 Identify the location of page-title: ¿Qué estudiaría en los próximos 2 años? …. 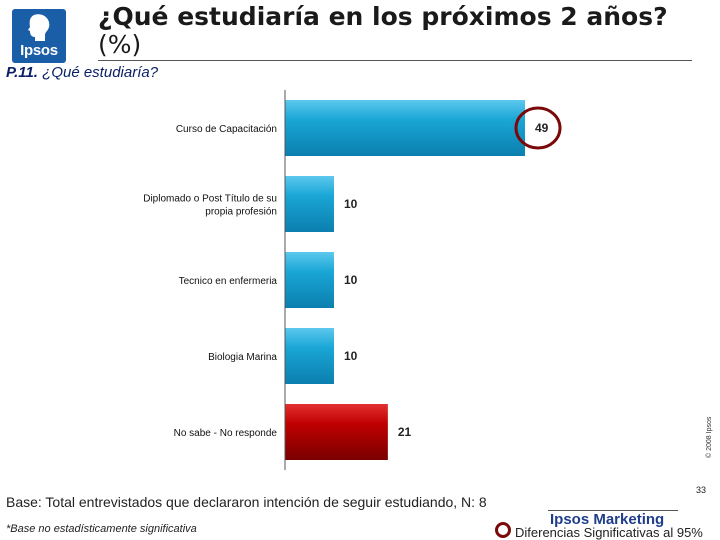
(388, 31).